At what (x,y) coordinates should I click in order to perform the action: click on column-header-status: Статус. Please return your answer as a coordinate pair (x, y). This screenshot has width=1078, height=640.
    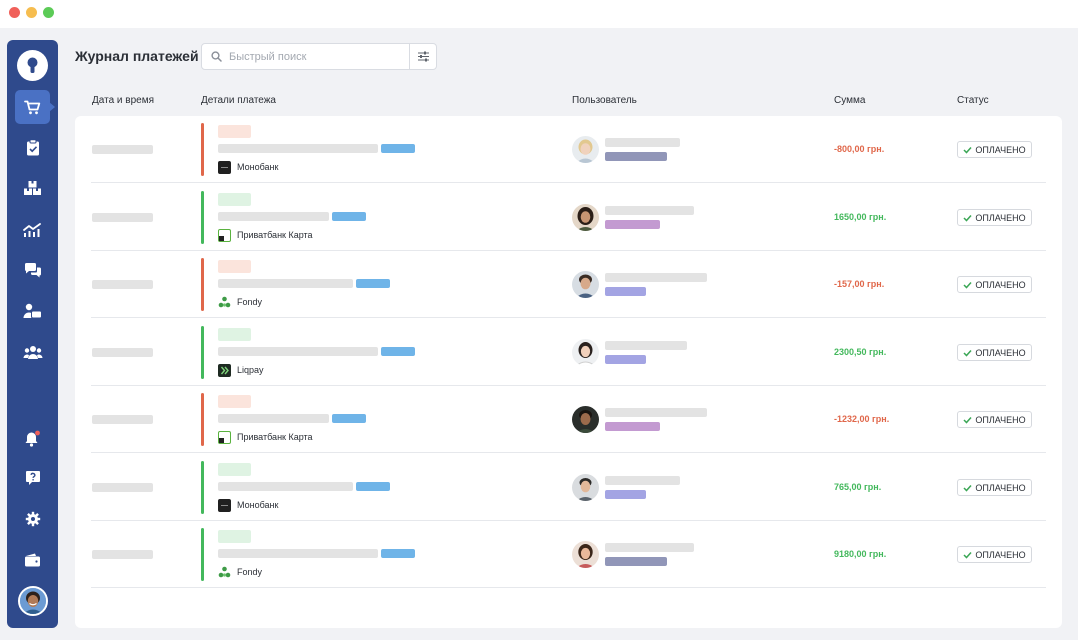
    Looking at the image, I should click on (973, 100).